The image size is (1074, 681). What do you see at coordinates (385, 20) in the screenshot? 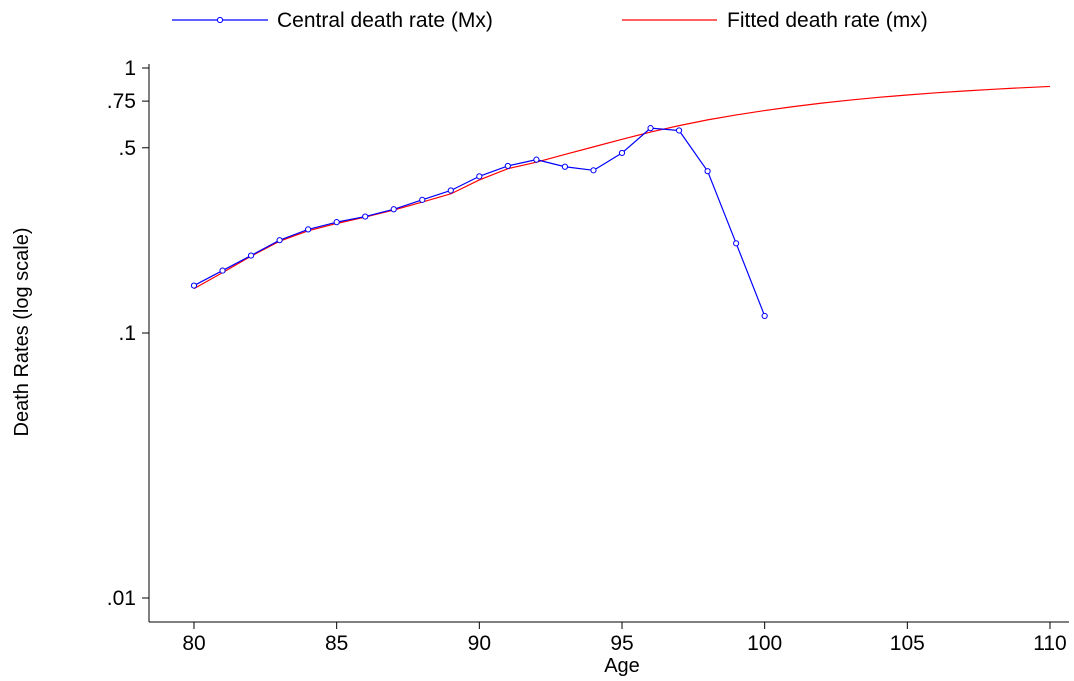
I see `legend-label-central: Central death rate (Mx)` at bounding box center [385, 20].